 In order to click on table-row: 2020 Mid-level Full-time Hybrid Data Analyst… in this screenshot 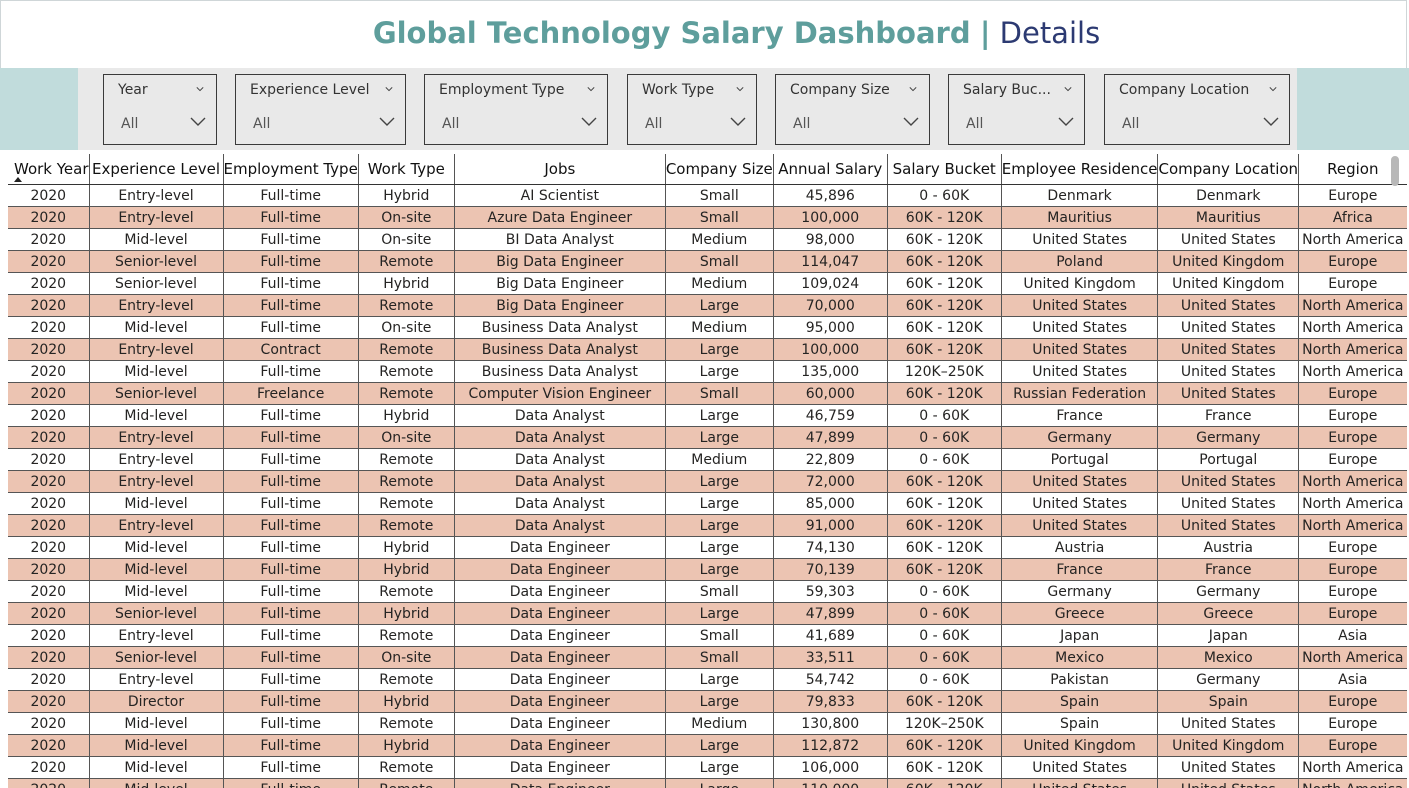, I will do `click(707, 415)`.